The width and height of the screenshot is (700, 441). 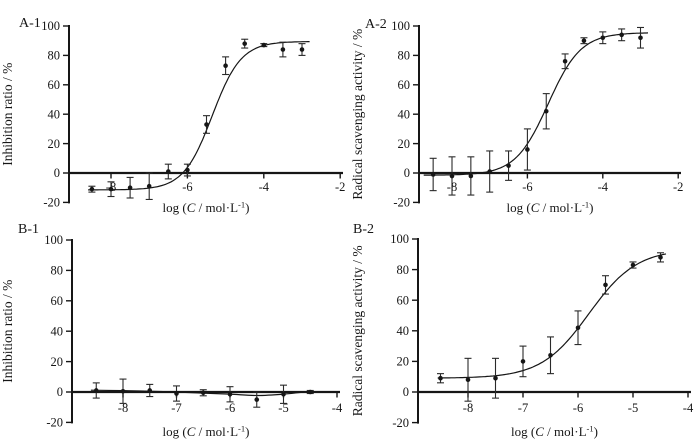 I want to click on panel-label: B-1, so click(x=28, y=229).